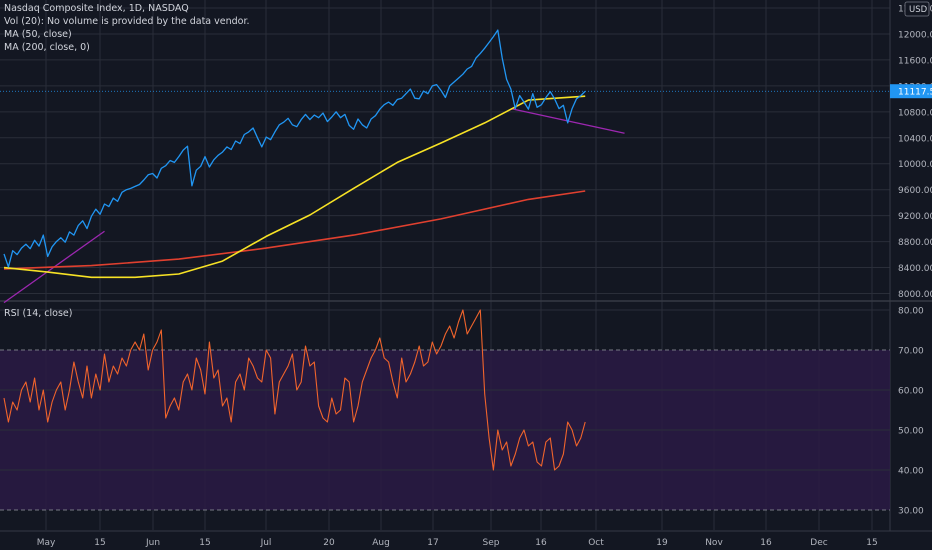 The image size is (932, 550). What do you see at coordinates (915, 191) in the screenshot?
I see `price-tick-label: 9600.00` at bounding box center [915, 191].